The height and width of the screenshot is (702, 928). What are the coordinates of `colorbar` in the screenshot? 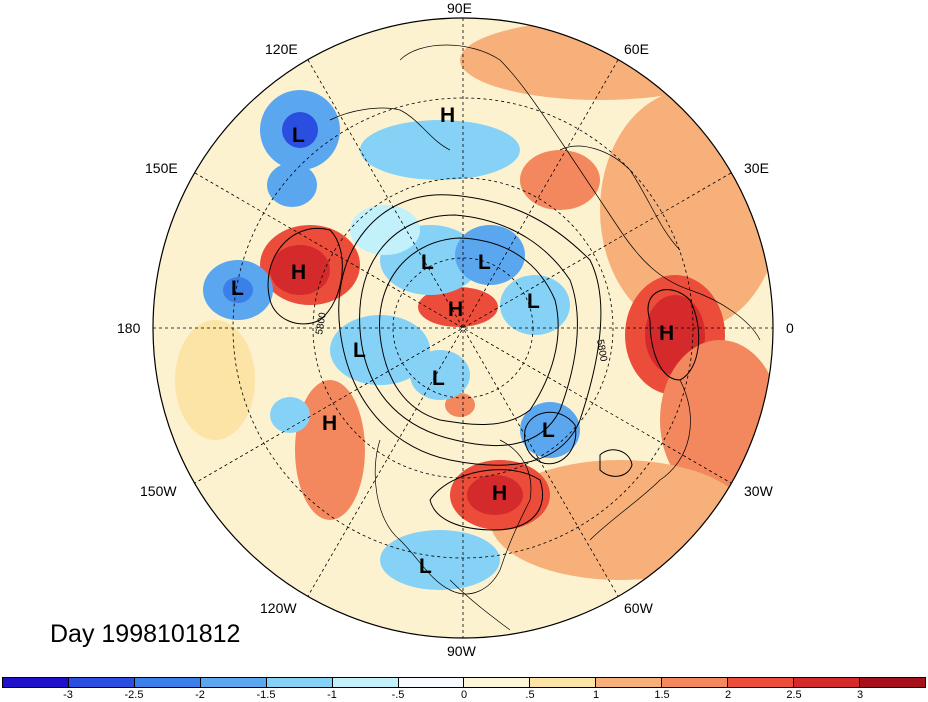 It's located at (464, 682).